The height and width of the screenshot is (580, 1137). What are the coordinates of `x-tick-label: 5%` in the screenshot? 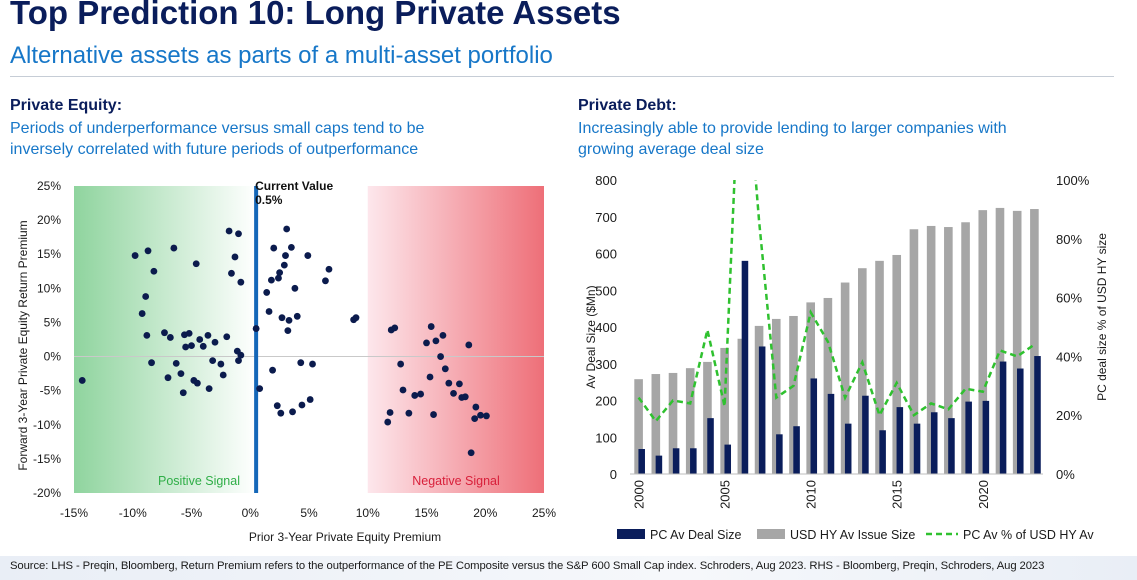 It's located at (309, 513).